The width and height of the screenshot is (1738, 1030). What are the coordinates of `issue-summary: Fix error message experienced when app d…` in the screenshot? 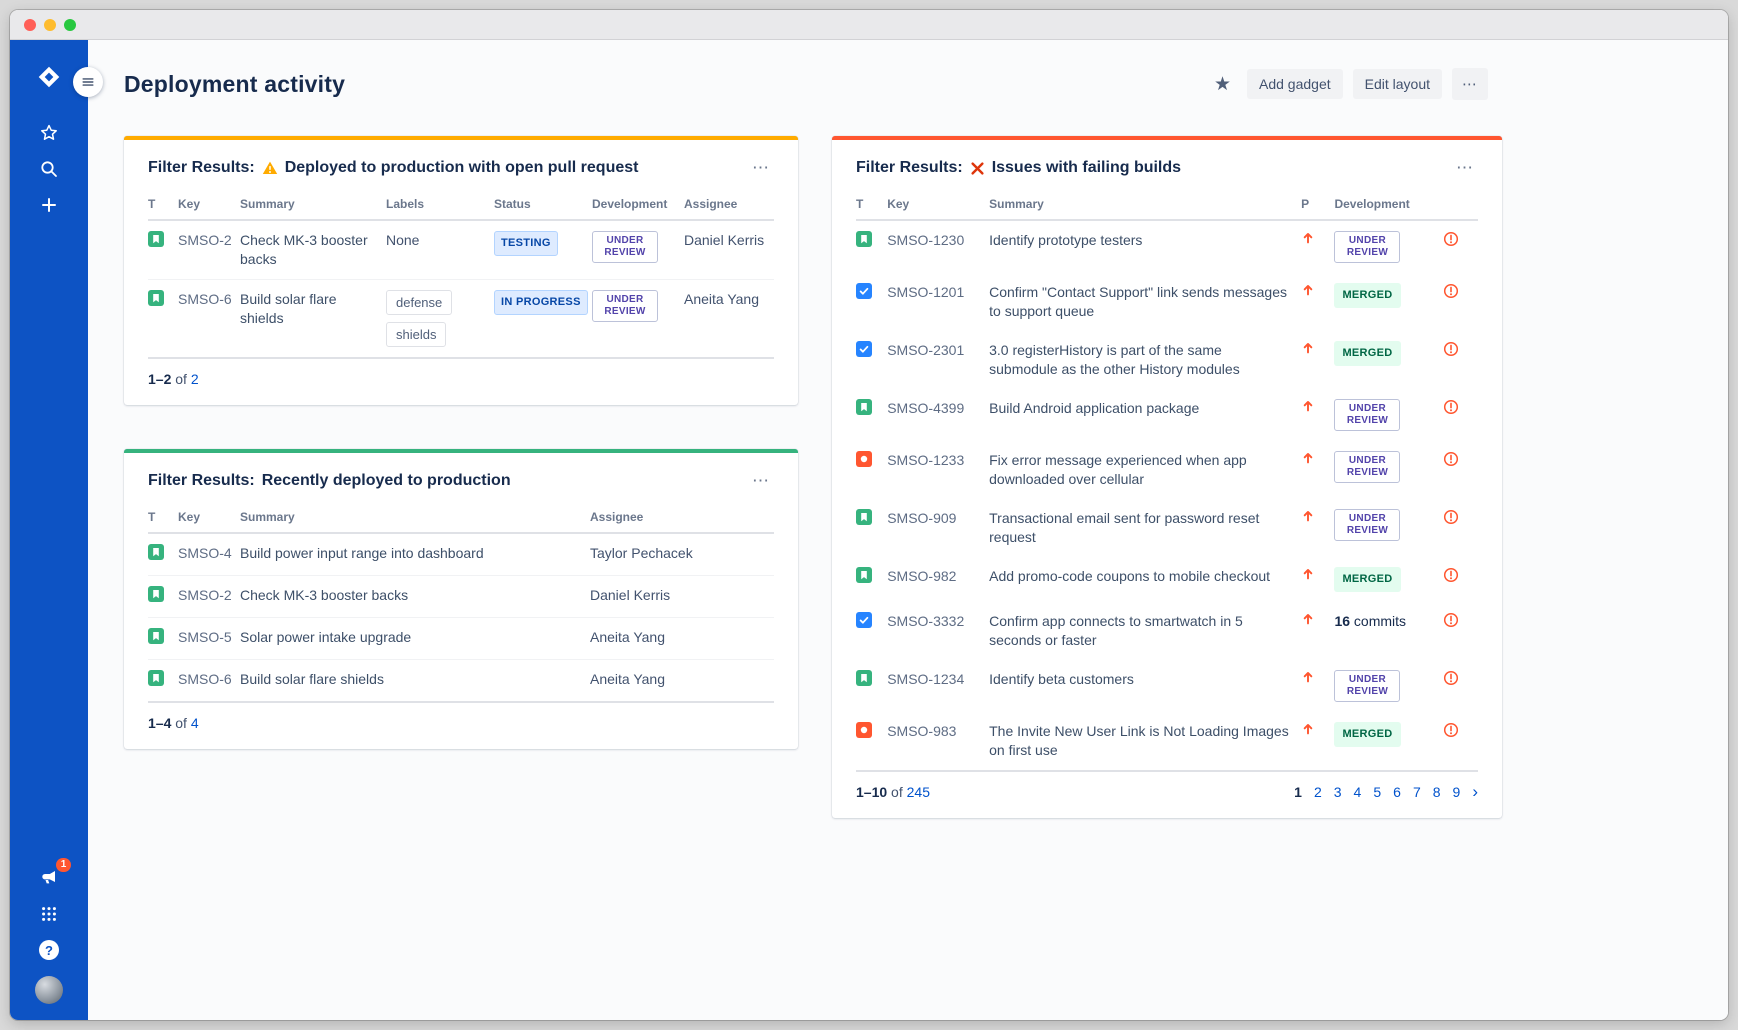 It's located at (1118, 469).